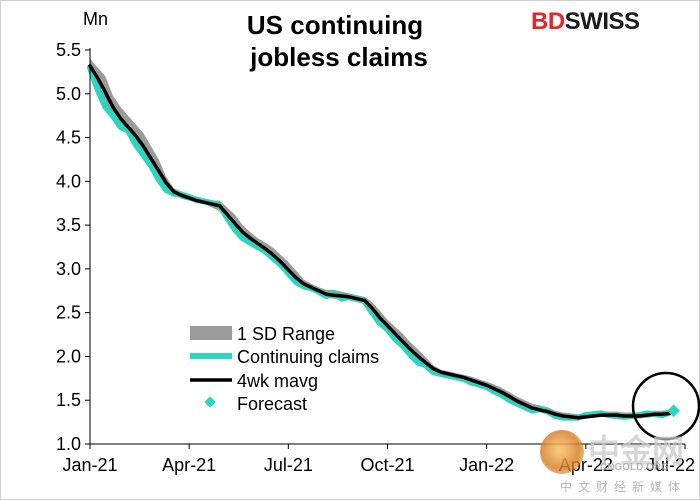 Image resolution: width=700 pixels, height=500 pixels. I want to click on chart-title-line-2: jobless claims, so click(338, 57).